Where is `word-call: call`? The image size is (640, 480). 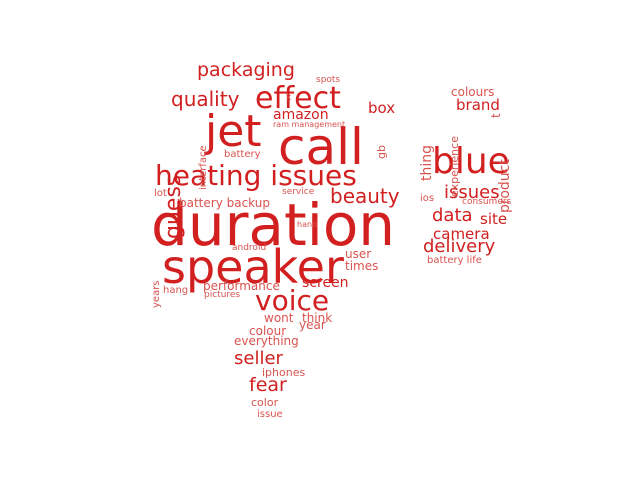 word-call: call is located at coordinates (321, 147).